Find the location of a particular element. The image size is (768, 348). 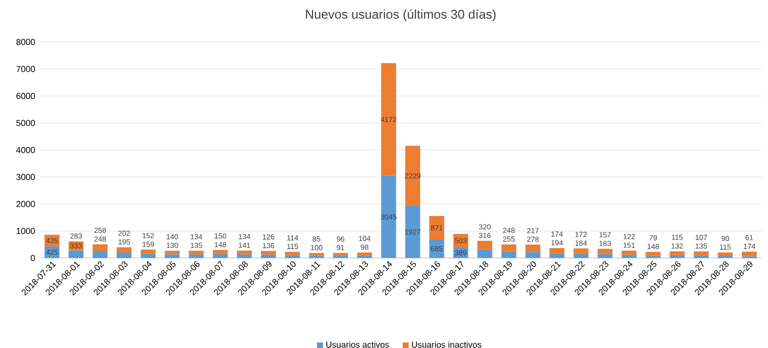

y-tick-label: 4000 is located at coordinates (25, 150).